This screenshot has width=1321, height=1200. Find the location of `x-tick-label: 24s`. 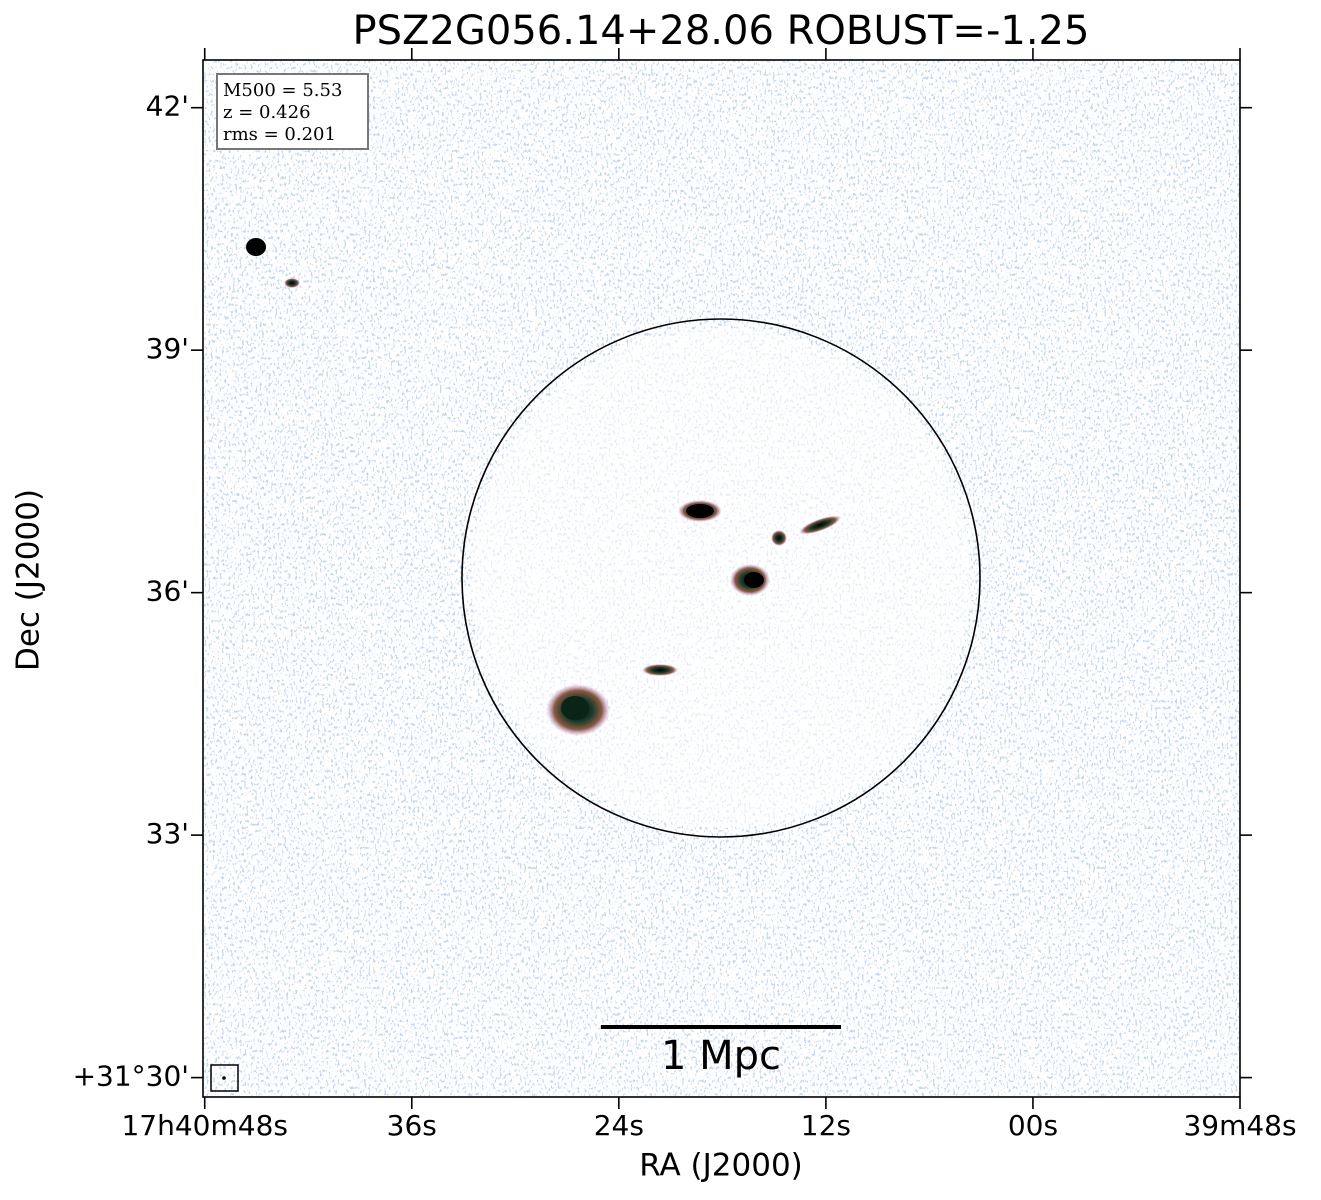

x-tick-label: 24s is located at coordinates (619, 1125).